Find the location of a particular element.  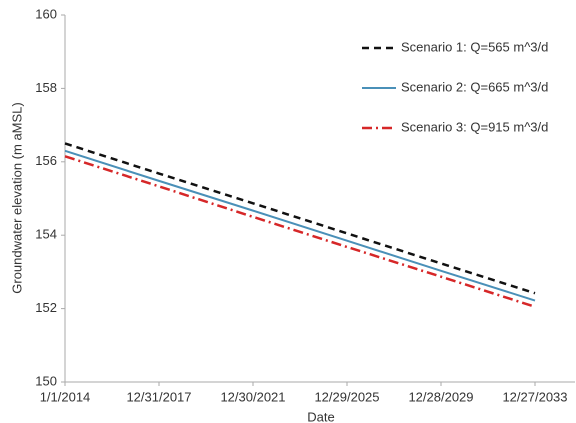

legend-label: Scenario 3: Q=915 m^3/d is located at coordinates (474, 126).